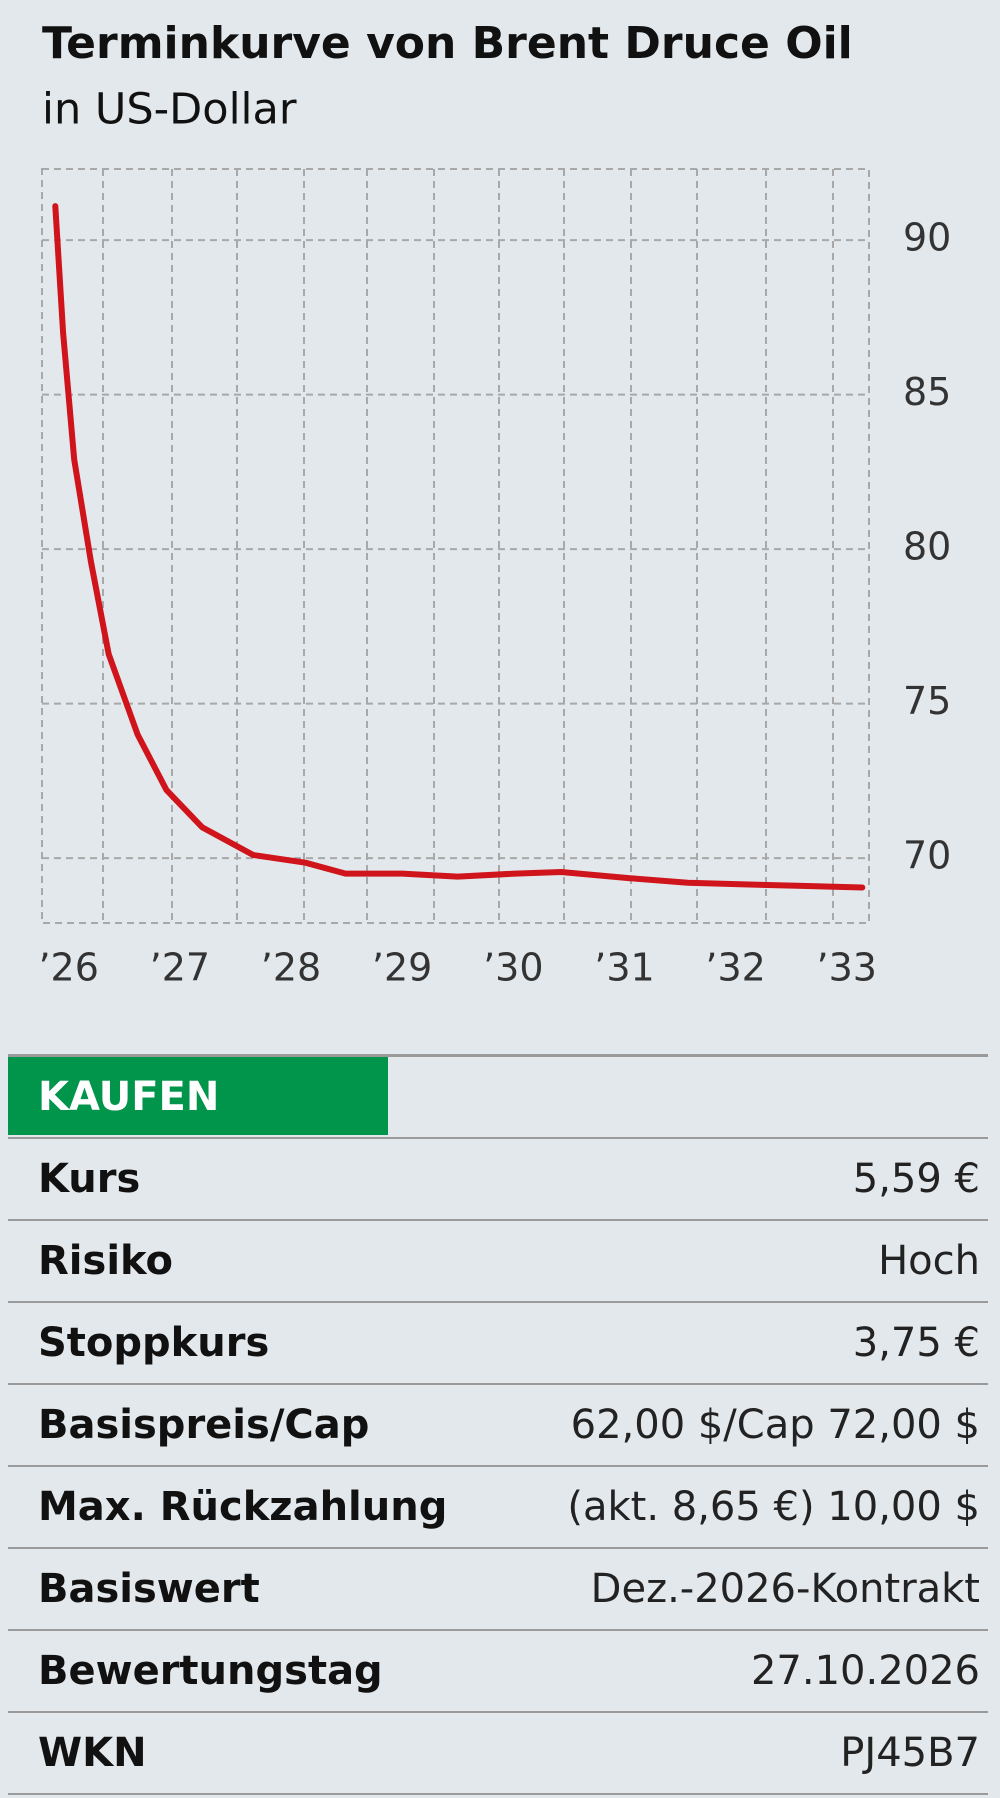  I want to click on x-tick-label: ’30, so click(513, 968).